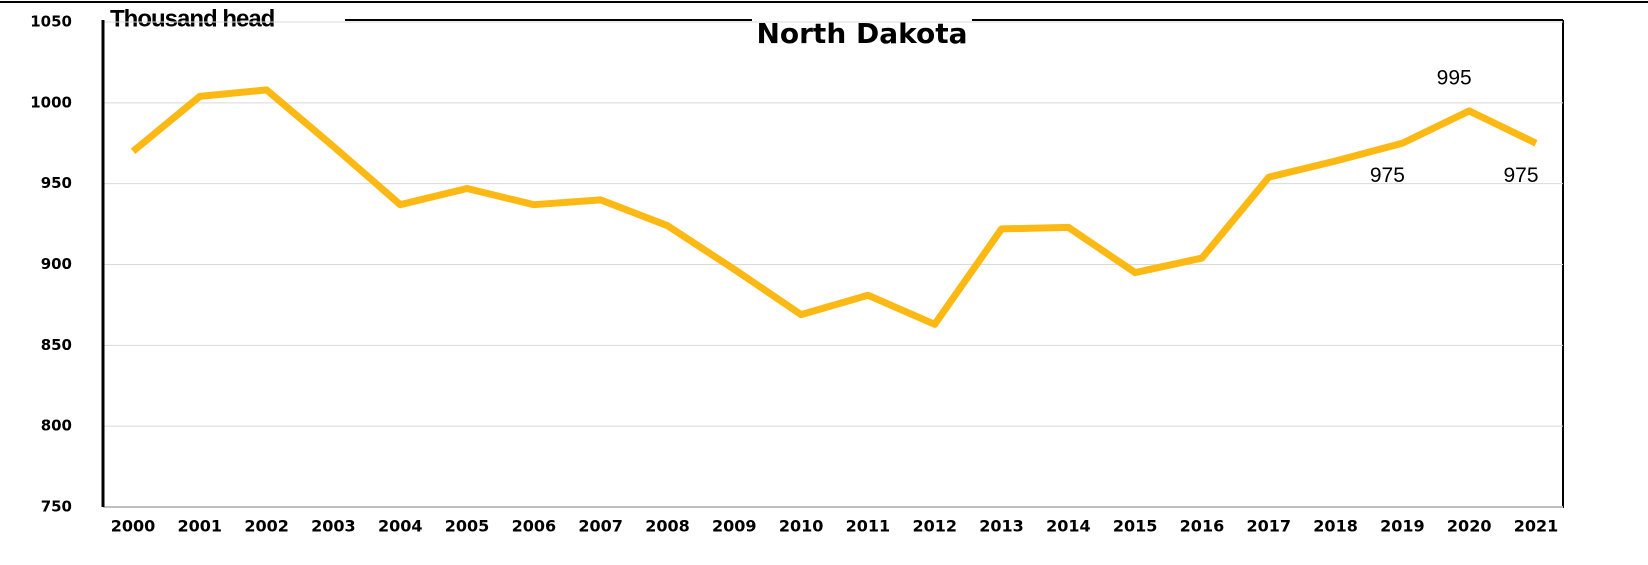  Describe the element at coordinates (56, 264) in the screenshot. I see `y-tick-label: 900` at that location.